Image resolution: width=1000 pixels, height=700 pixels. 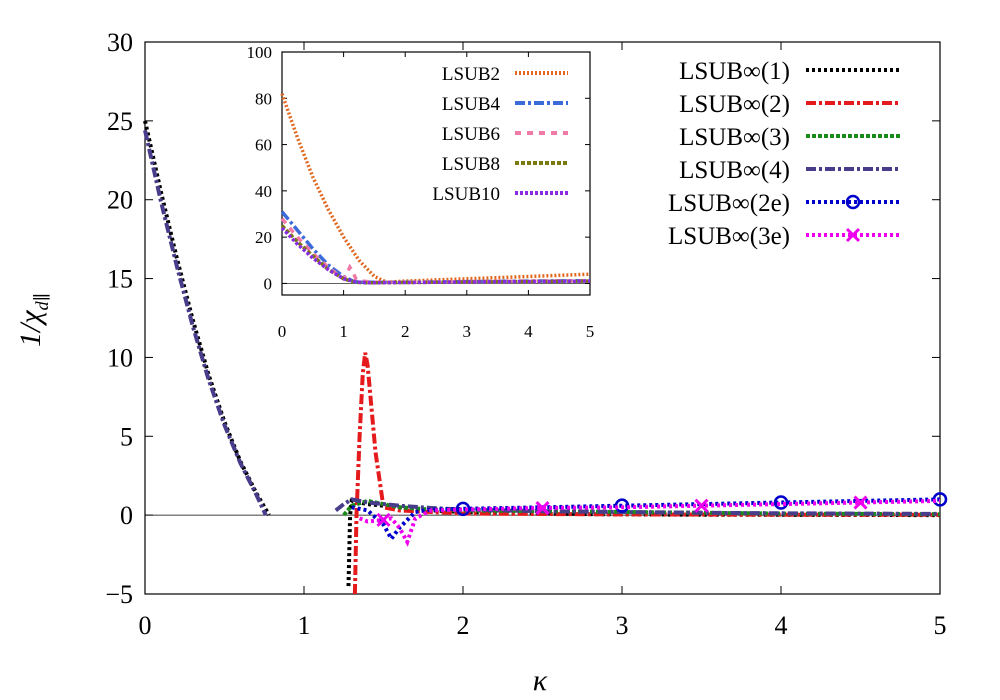 I want to click on series-line, so click(x=649, y=522).